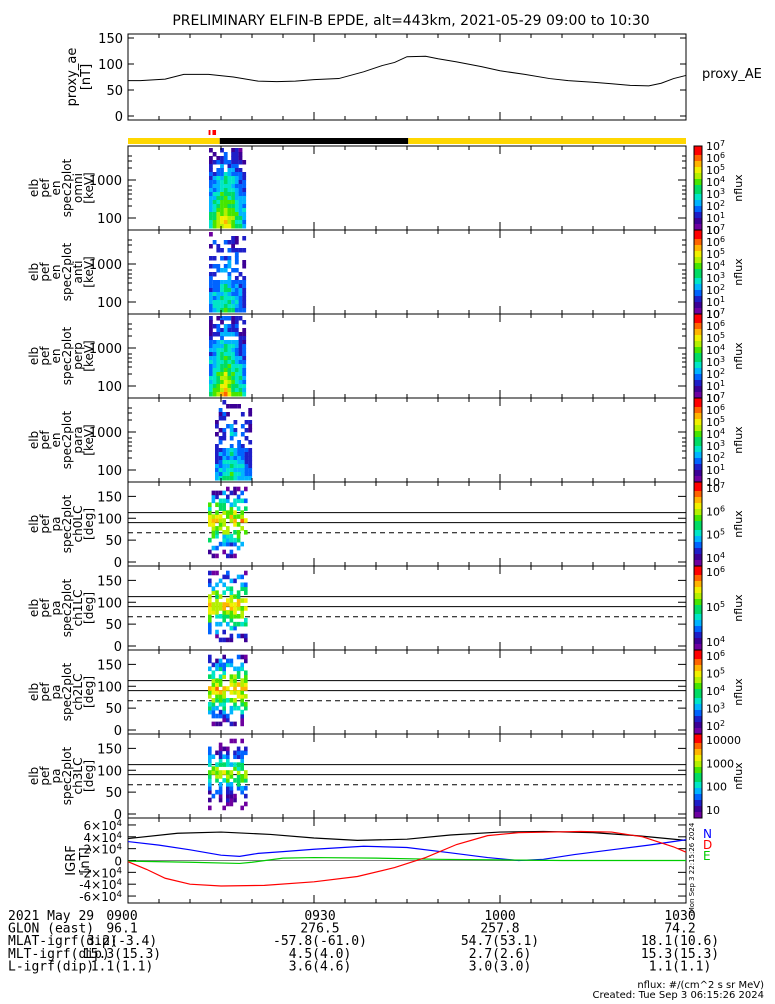 The image size is (775, 1004). I want to click on energy-panel-ylabel: spec2plot, so click(67, 187).